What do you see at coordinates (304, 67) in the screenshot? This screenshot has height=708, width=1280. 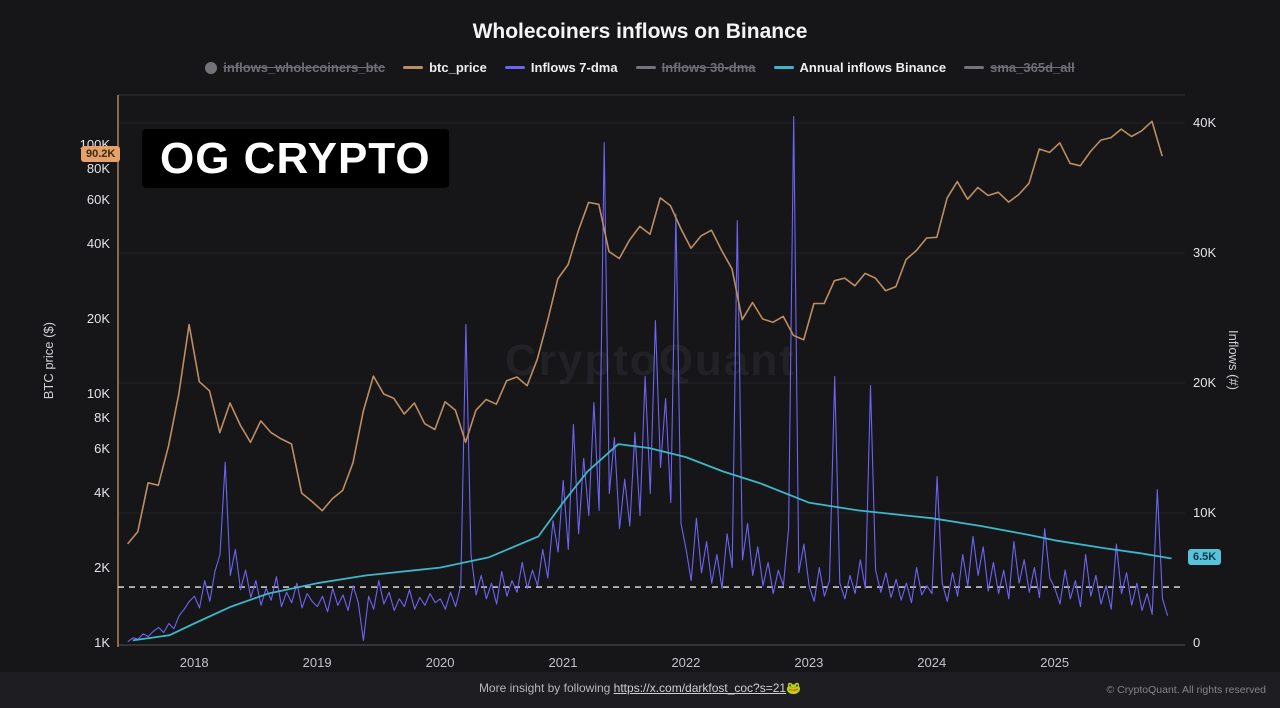 I see `legend-label: inflows_wholecoiners_btc` at bounding box center [304, 67].